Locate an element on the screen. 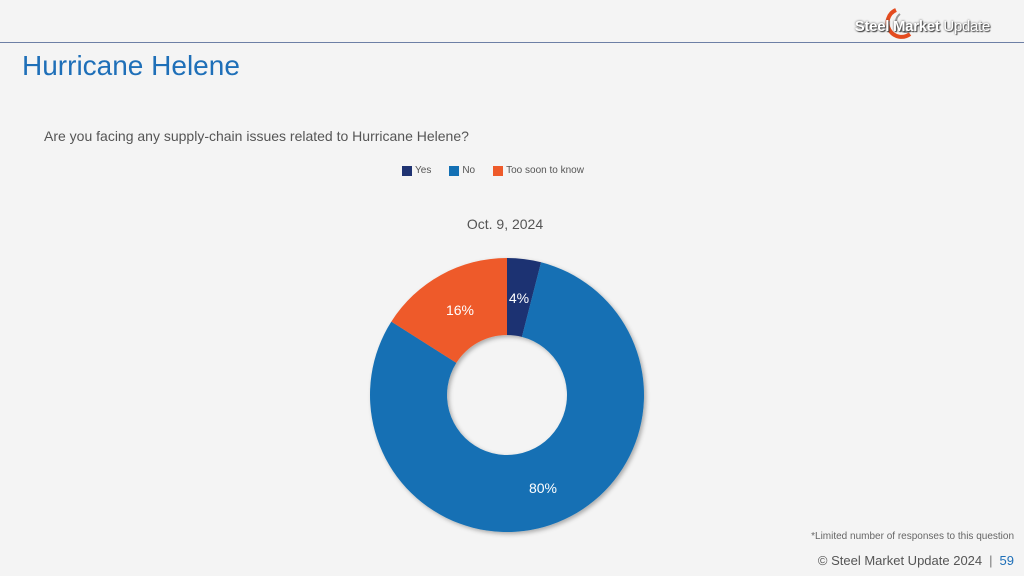  donut-slice-too-soon is located at coordinates (449, 310).